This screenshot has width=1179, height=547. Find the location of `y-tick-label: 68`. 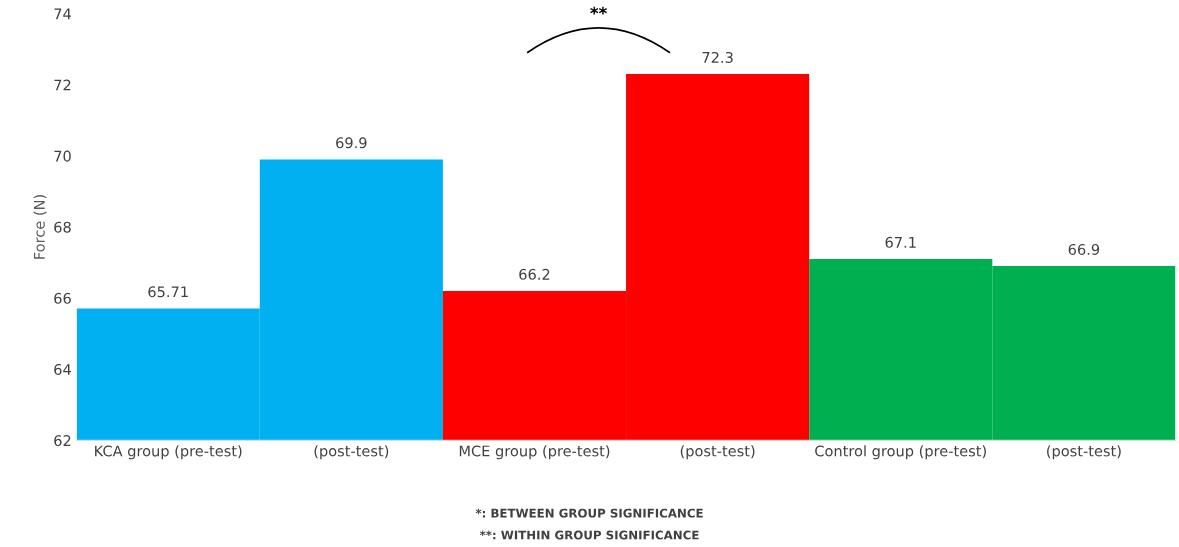

y-tick-label: 68 is located at coordinates (62, 227).